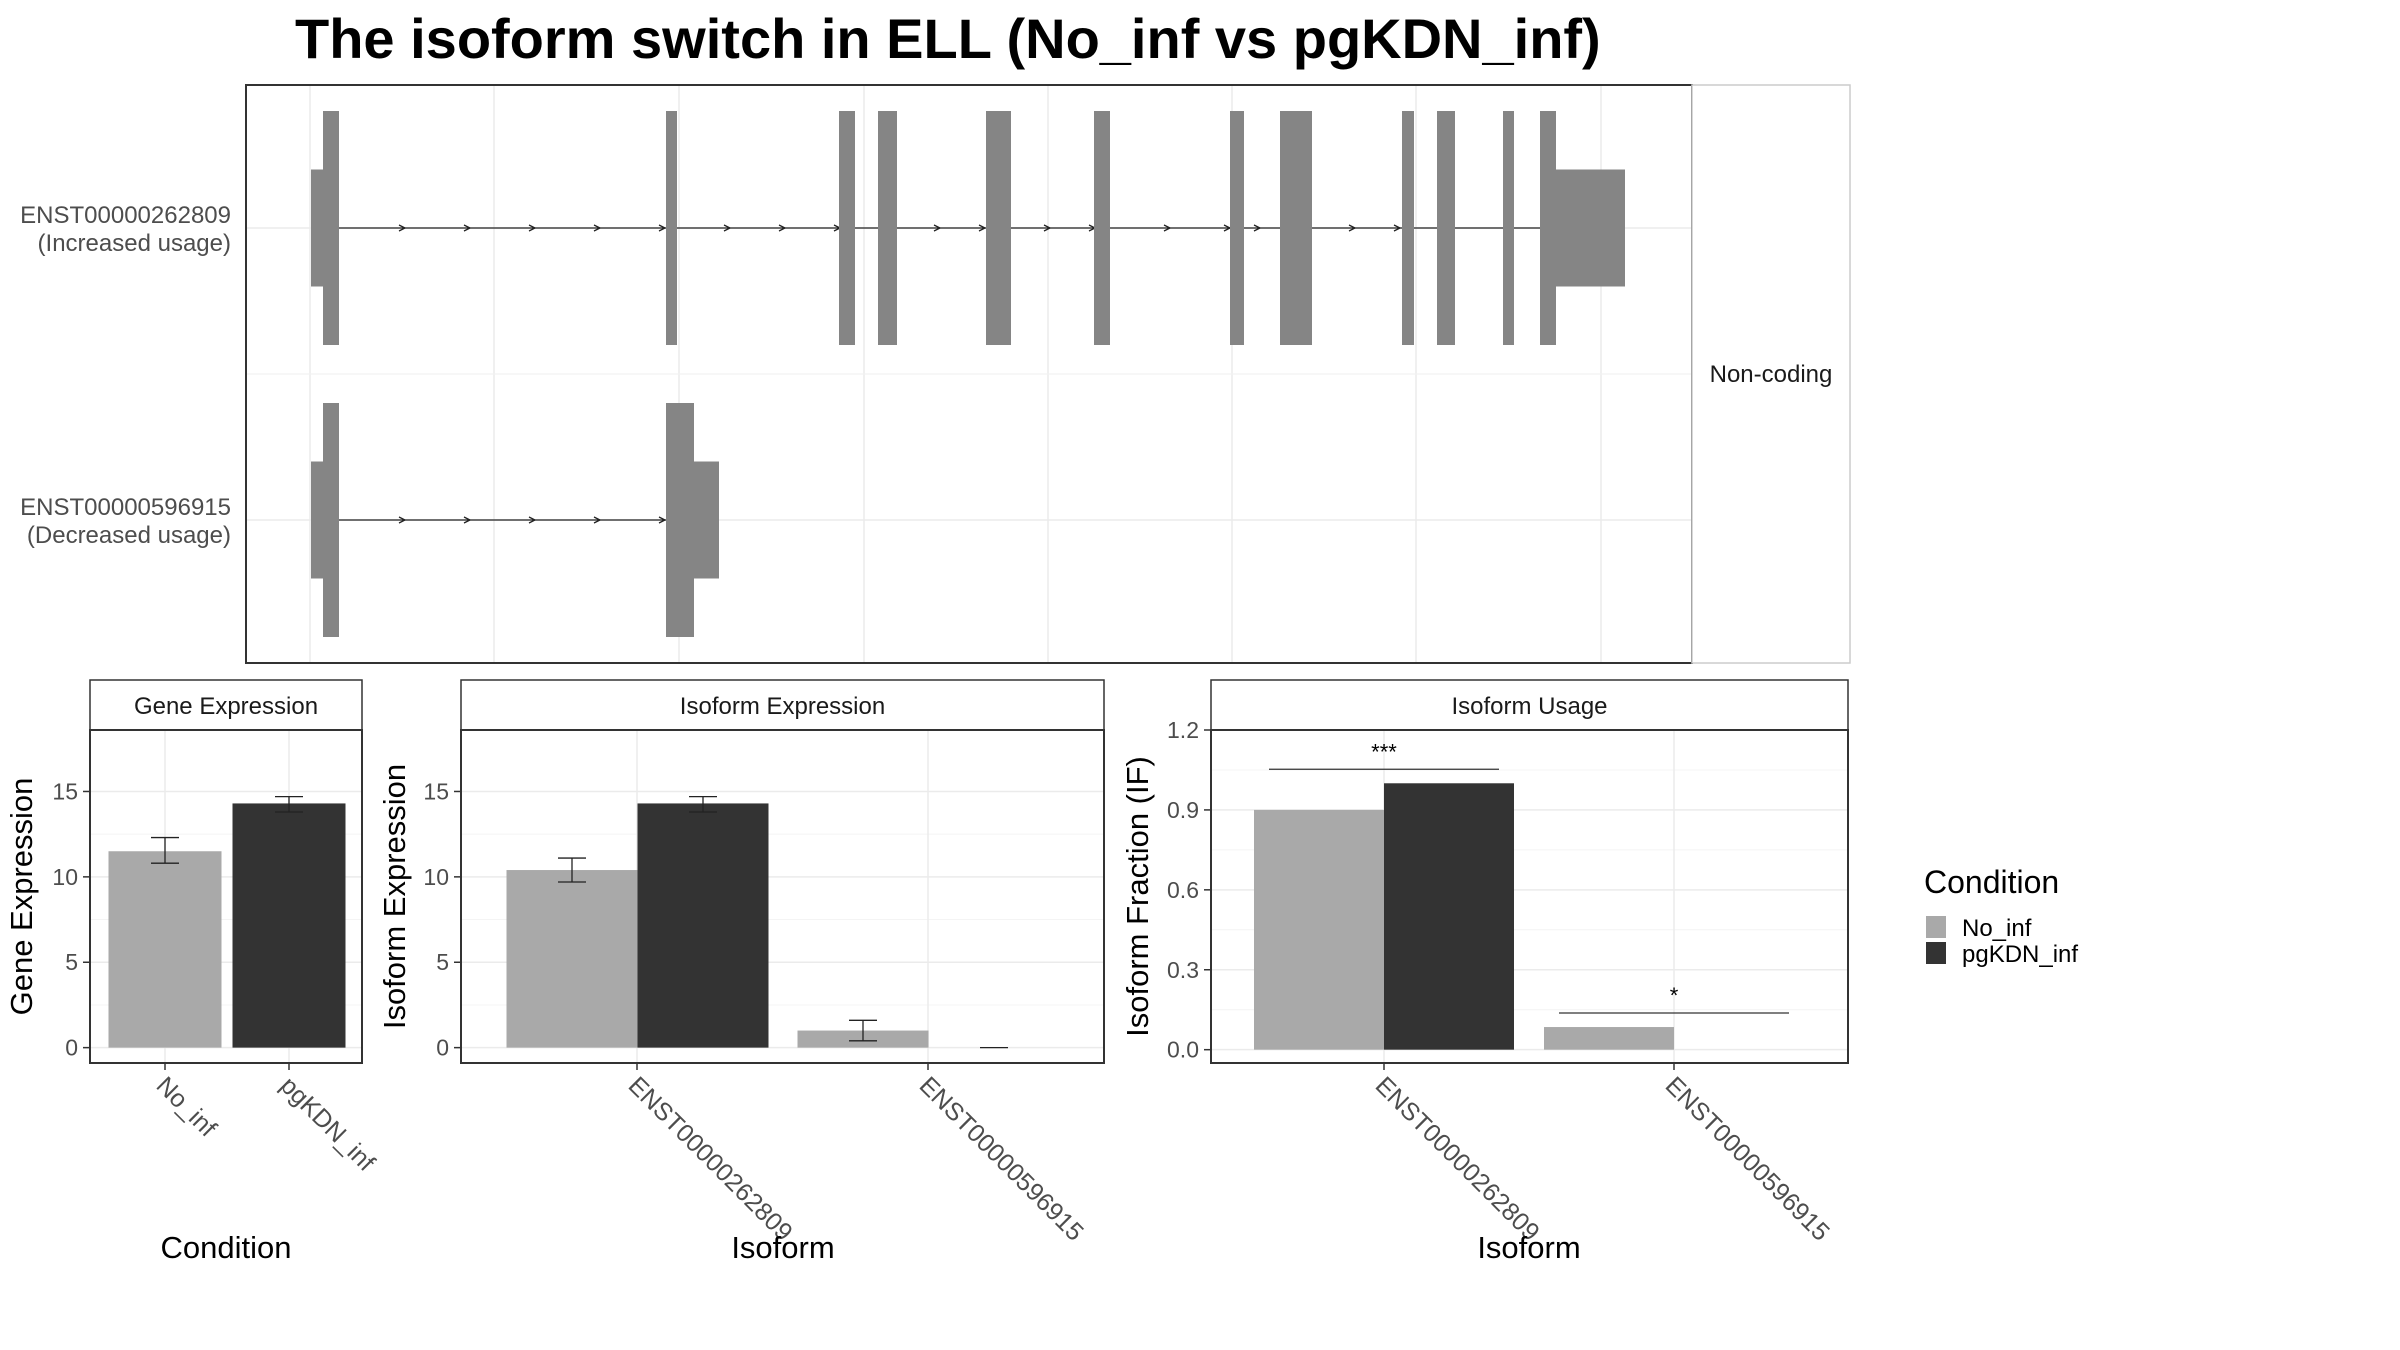  What do you see at coordinates (1384, 751) in the screenshot?
I see `significance-label: ***` at bounding box center [1384, 751].